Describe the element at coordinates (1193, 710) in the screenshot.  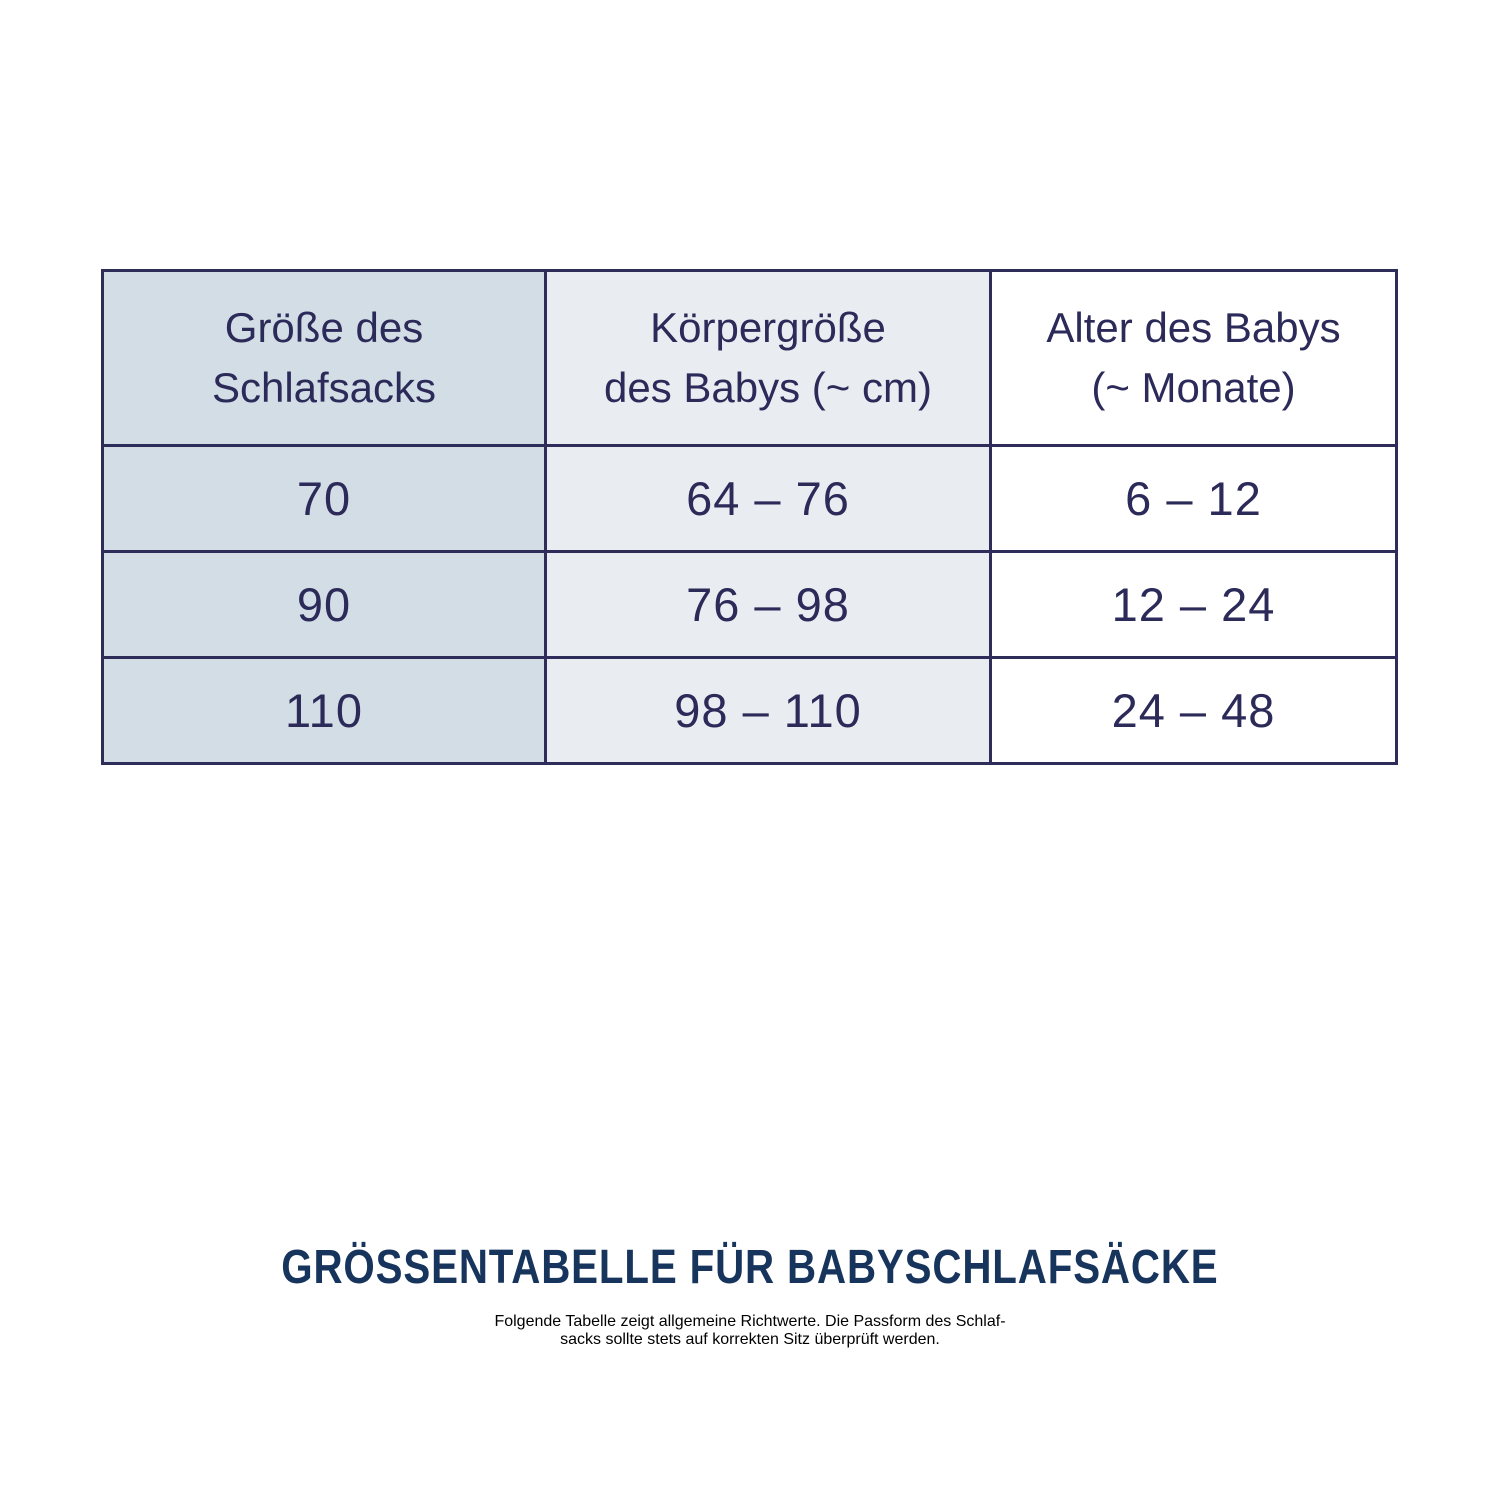
I see `cell-age: 24 – 48` at that location.